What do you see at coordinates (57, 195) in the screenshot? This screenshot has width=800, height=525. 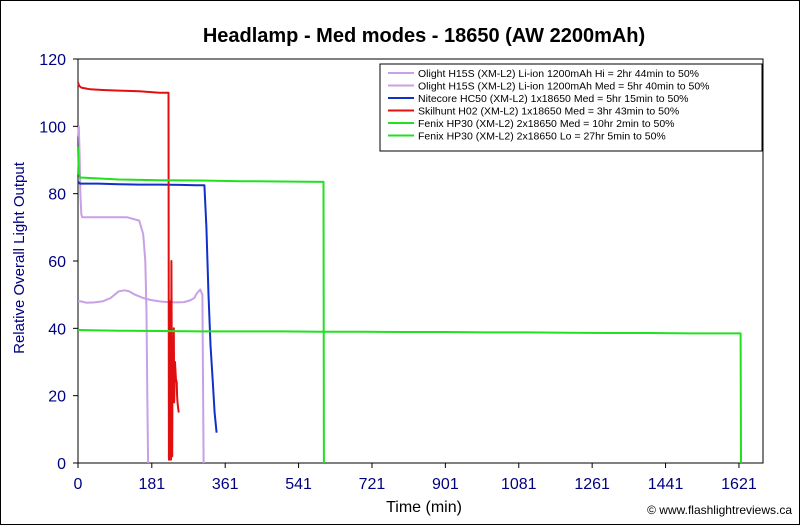 I see `y-tick-label: 80` at bounding box center [57, 195].